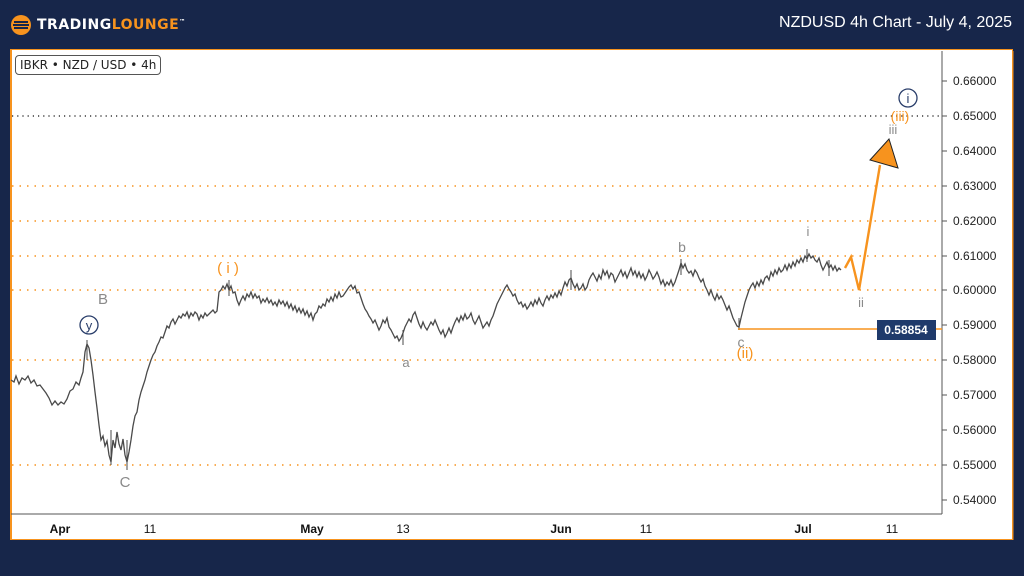 Image resolution: width=1024 pixels, height=576 pixels. What do you see at coordinates (145, 25) in the screenshot?
I see `logo-text-lounge: LOUNGE` at bounding box center [145, 25].